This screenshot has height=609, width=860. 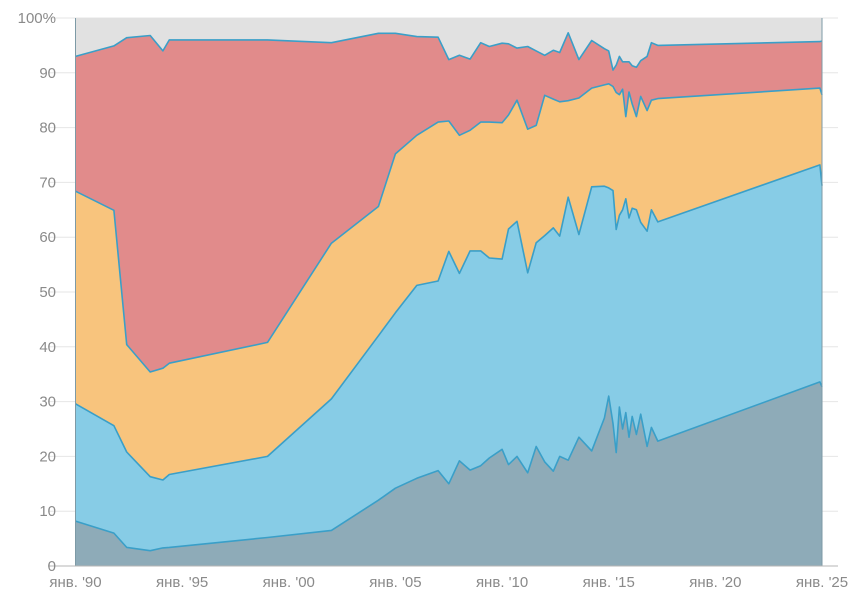 I want to click on x-tick-label: янв. '10, so click(x=502, y=582).